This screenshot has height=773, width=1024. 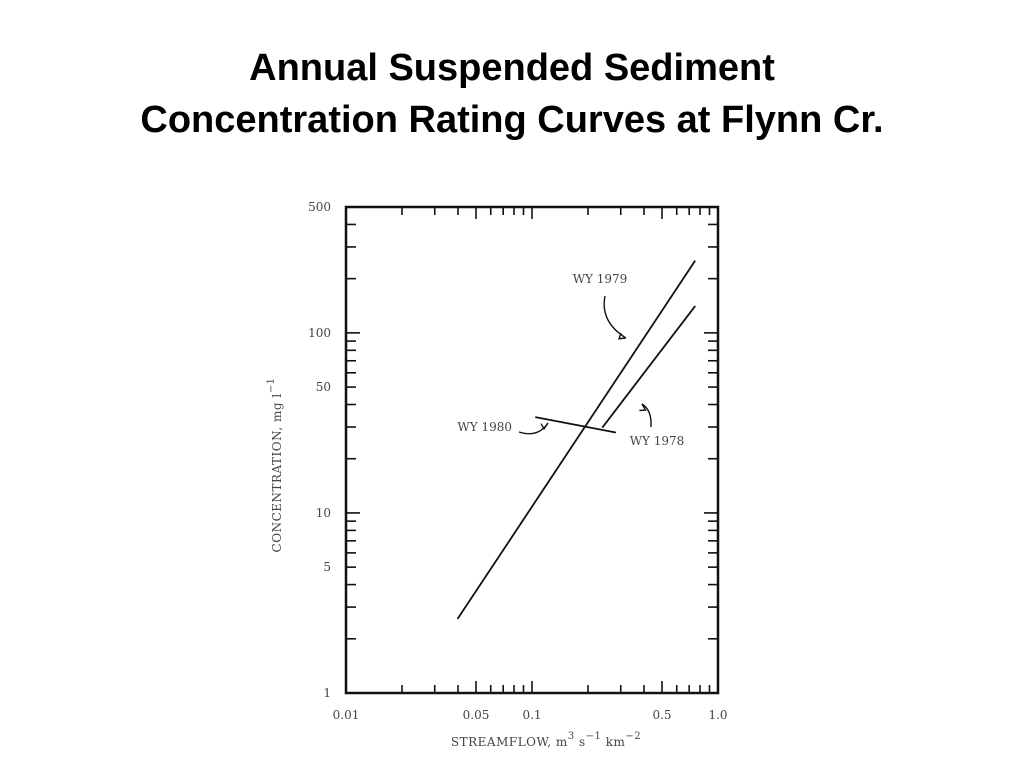 What do you see at coordinates (544, 426) in the screenshot?
I see `annotation-arrowhead-wy-1980` at bounding box center [544, 426].